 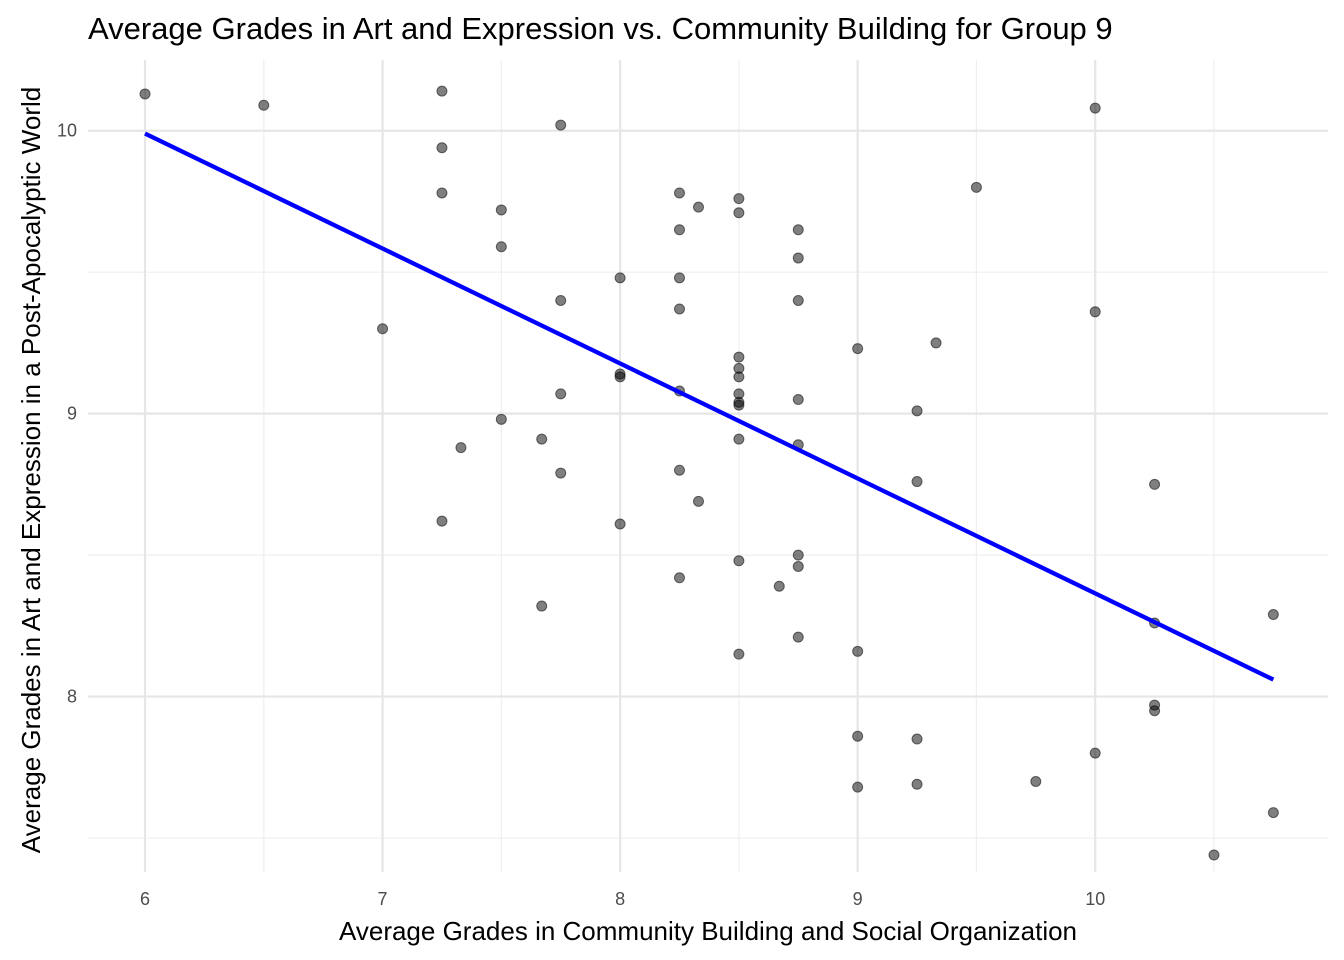 I want to click on x-tick-label: 8, so click(x=620, y=899).